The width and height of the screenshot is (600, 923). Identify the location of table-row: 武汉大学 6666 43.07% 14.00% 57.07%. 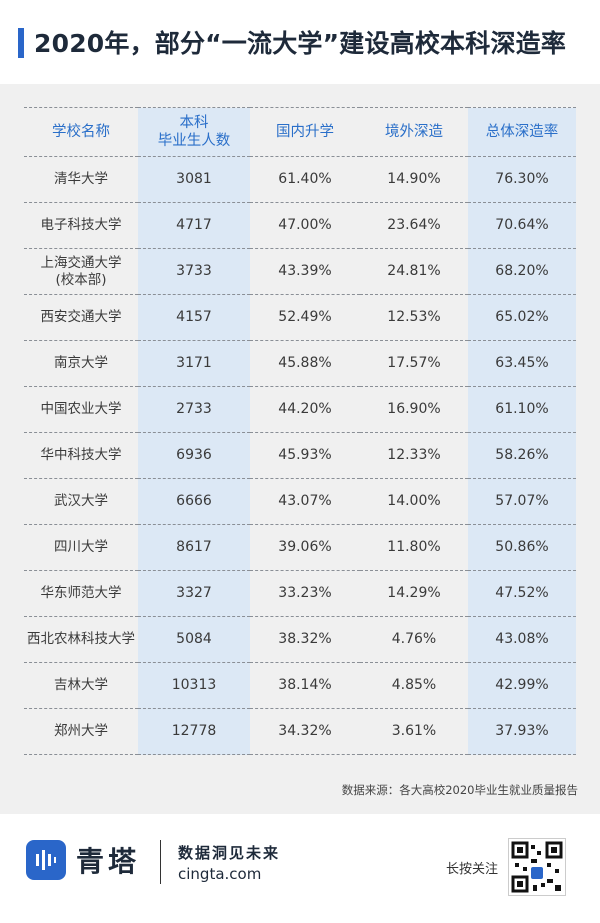
(300, 501).